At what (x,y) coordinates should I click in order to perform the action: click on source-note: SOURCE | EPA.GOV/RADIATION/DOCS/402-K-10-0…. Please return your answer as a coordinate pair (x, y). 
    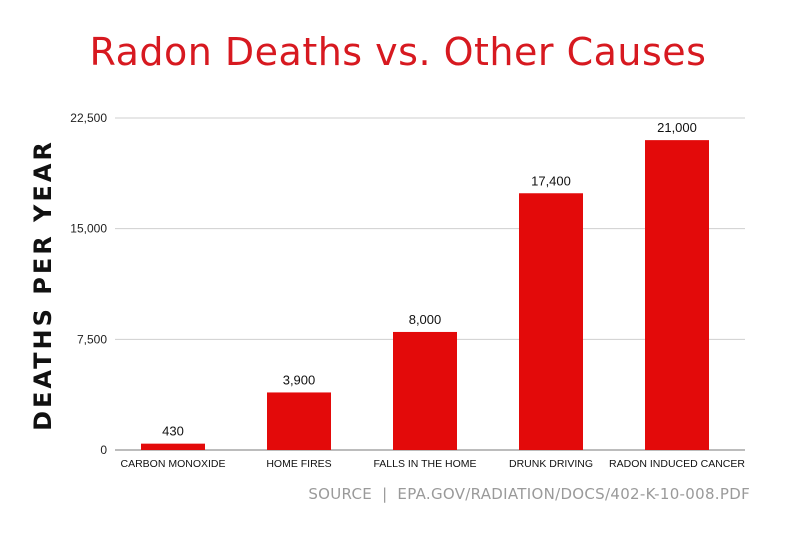
    Looking at the image, I should click on (529, 494).